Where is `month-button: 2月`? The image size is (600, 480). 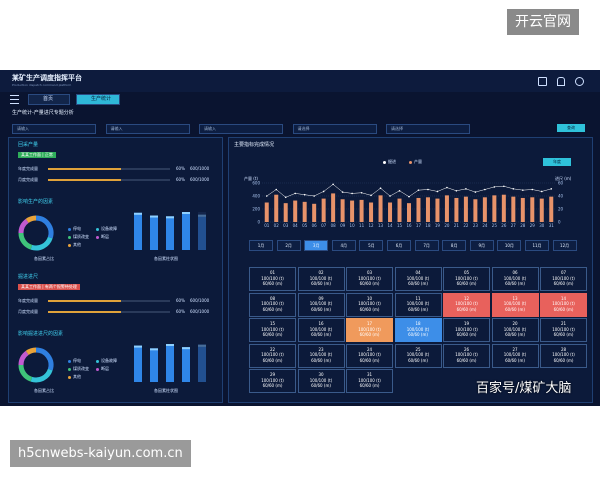 month-button: 2月 is located at coordinates (288, 245).